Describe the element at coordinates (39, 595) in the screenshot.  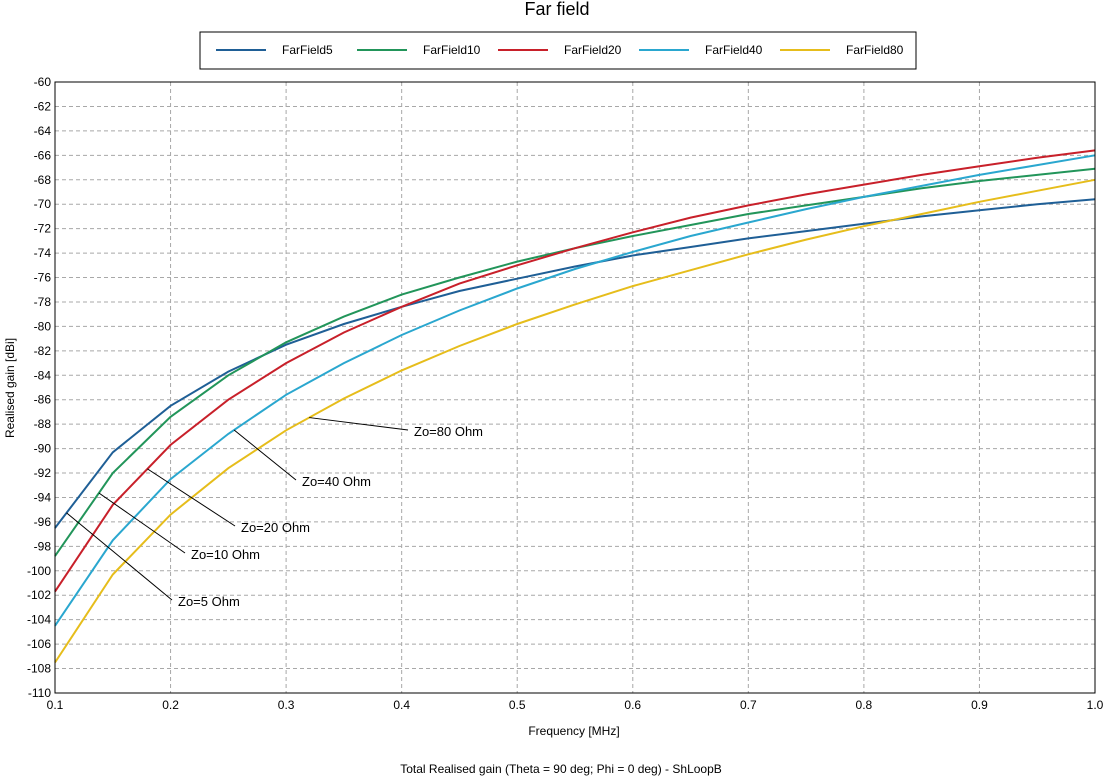
I see `y-tick-label: -102` at that location.